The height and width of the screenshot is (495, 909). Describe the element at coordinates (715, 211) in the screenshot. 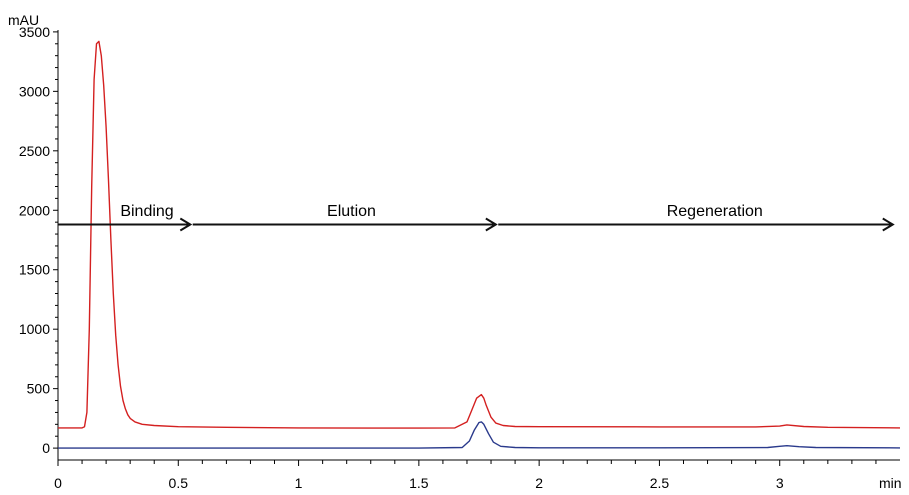

I see `phase-label: Regeneration` at that location.